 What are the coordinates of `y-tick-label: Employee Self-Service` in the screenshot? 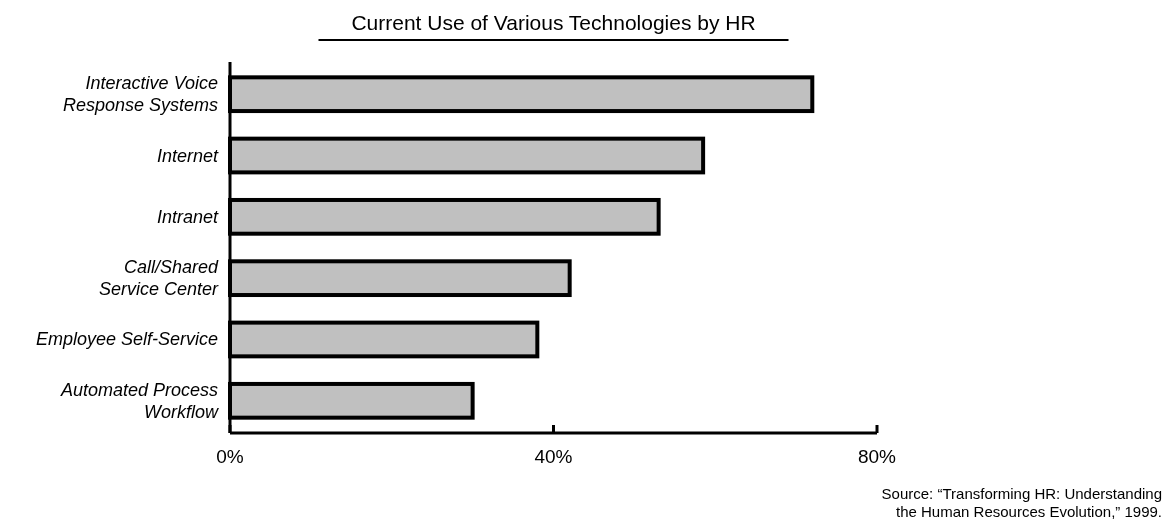 It's located at (126, 339).